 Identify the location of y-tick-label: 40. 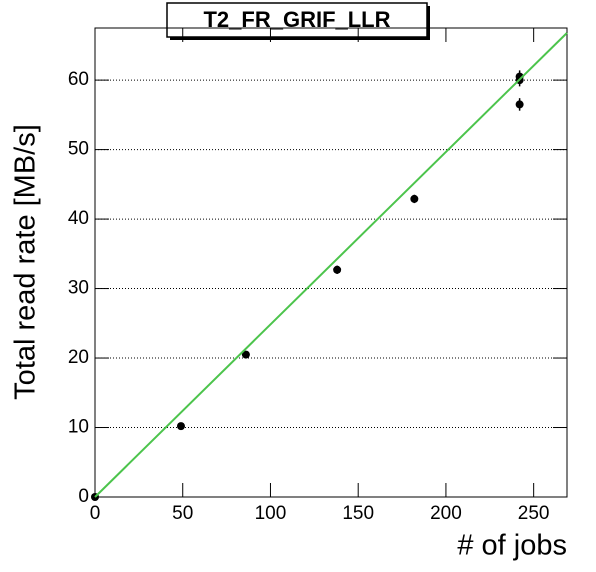
(78, 218).